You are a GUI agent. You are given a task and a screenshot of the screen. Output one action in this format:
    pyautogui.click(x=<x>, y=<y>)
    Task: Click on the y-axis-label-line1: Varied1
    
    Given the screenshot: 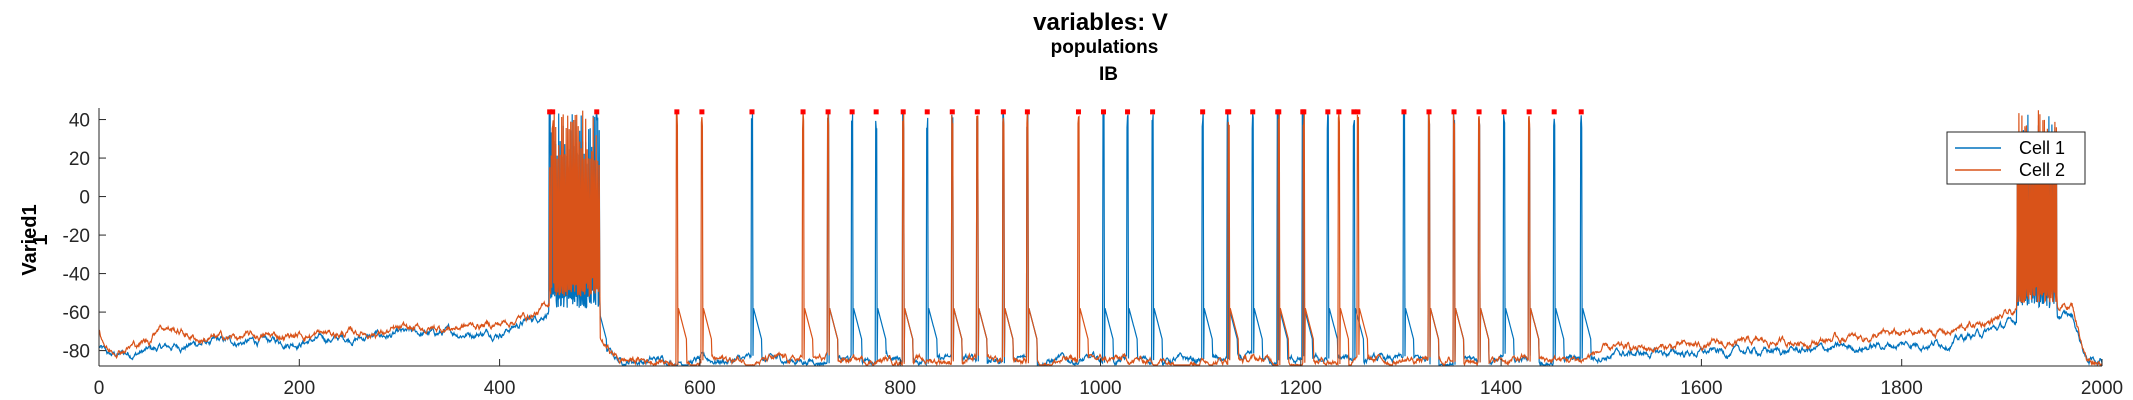 What is the action you would take?
    pyautogui.click(x=30, y=239)
    